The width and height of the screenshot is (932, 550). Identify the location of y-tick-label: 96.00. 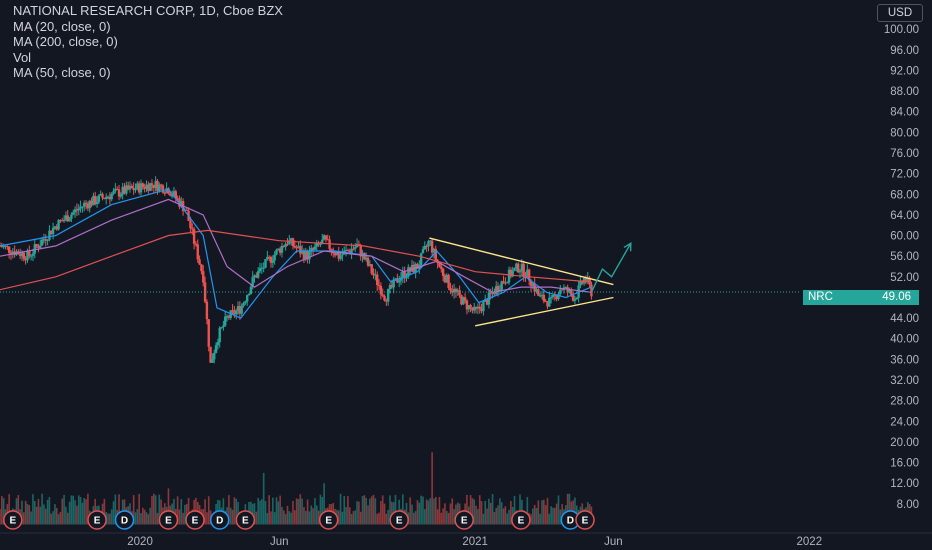
(904, 51).